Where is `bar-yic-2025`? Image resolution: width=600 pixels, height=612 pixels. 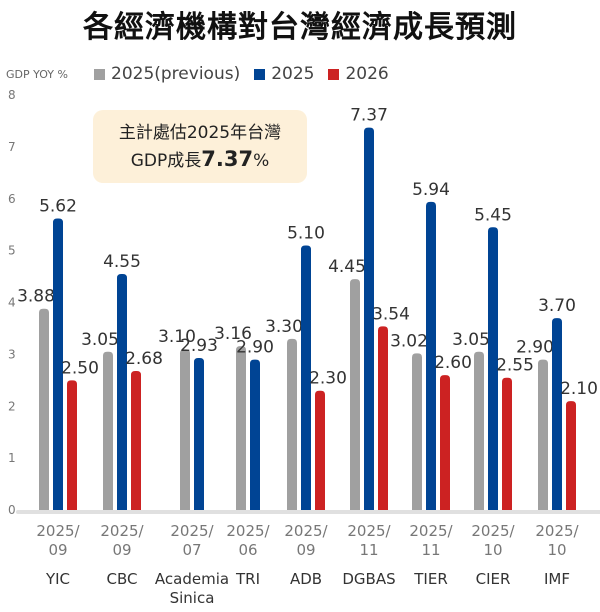
bar-yic-2025 is located at coordinates (58, 364).